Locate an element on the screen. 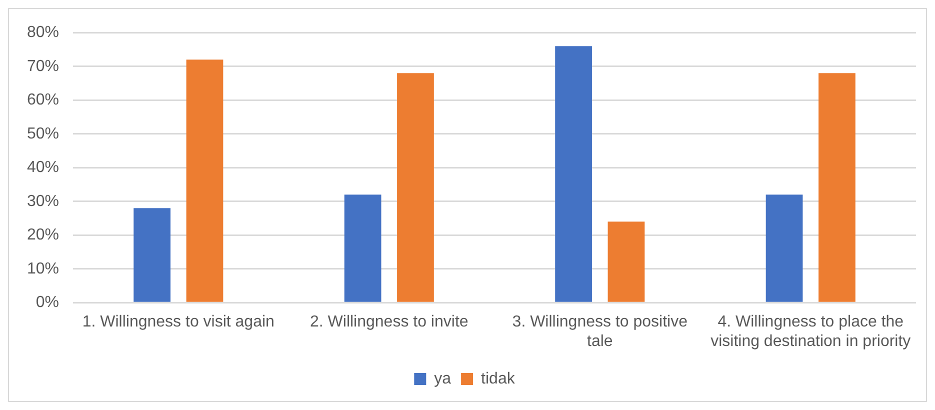  x-tick-label: 2. Willingness to invite is located at coordinates (389, 322).